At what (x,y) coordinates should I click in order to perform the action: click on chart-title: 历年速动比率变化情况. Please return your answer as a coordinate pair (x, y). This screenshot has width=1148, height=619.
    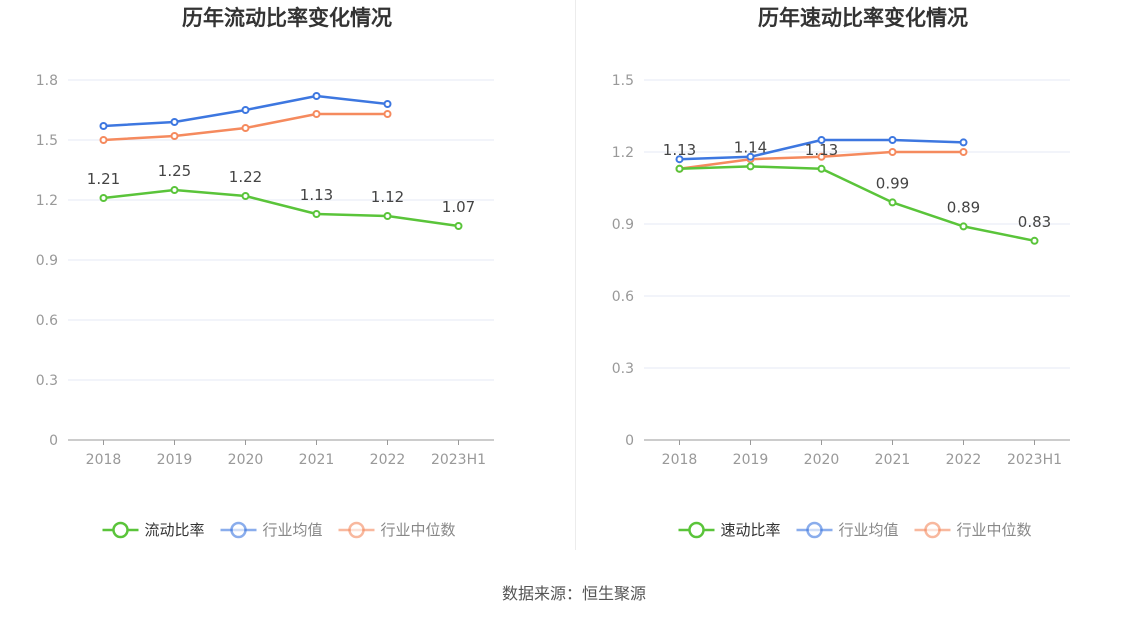
    Looking at the image, I should click on (863, 18).